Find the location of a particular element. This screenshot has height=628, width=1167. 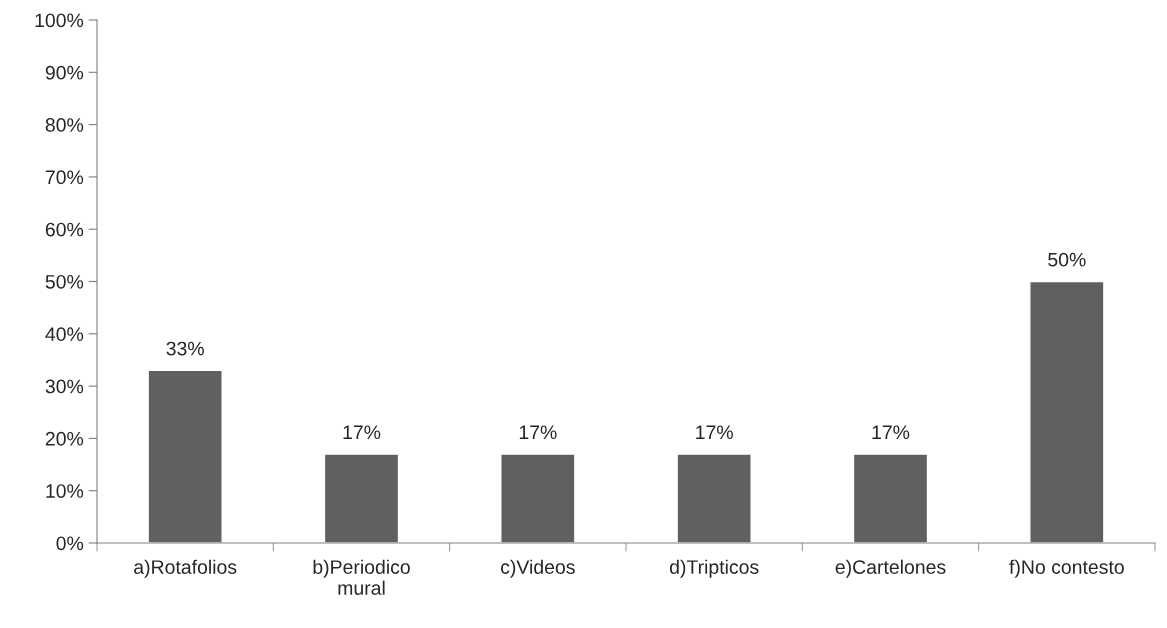

y-tick-label: 60% is located at coordinates (64, 229).